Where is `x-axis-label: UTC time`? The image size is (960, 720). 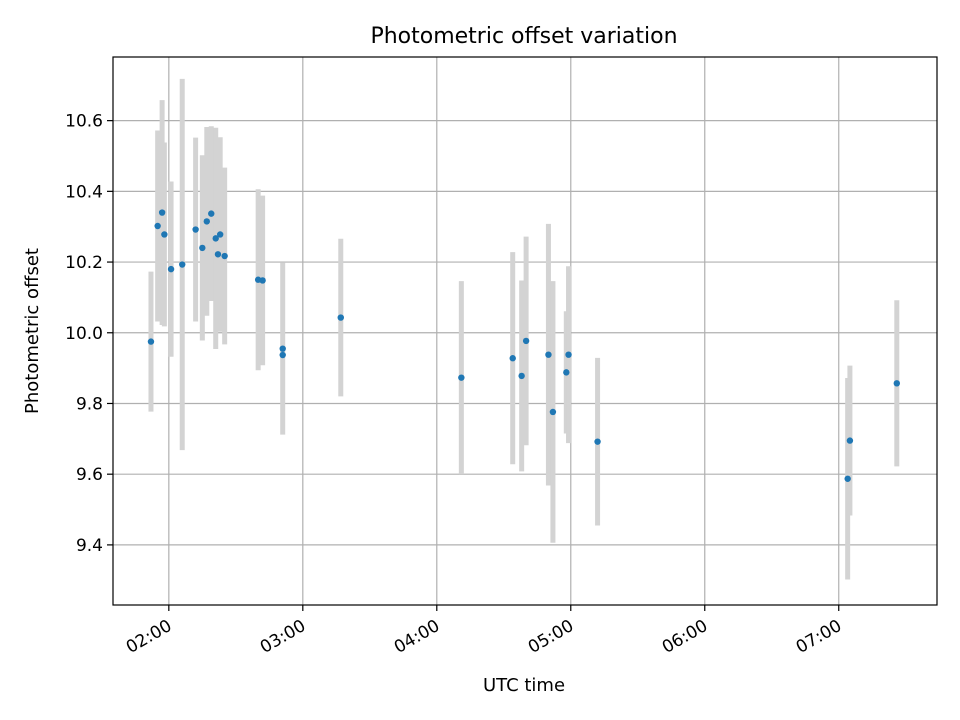 x-axis-label: UTC time is located at coordinates (524, 685).